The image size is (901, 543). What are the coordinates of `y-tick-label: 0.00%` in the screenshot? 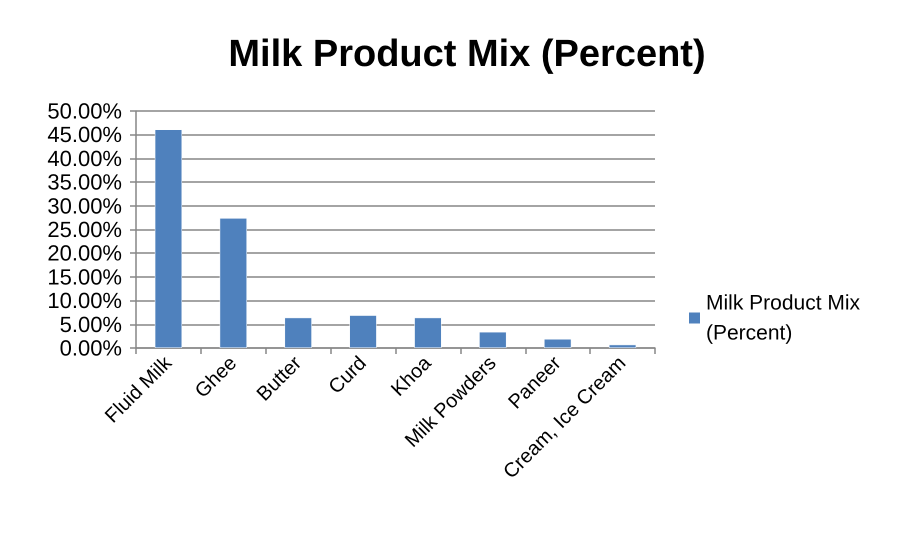 It's located at (91, 348).